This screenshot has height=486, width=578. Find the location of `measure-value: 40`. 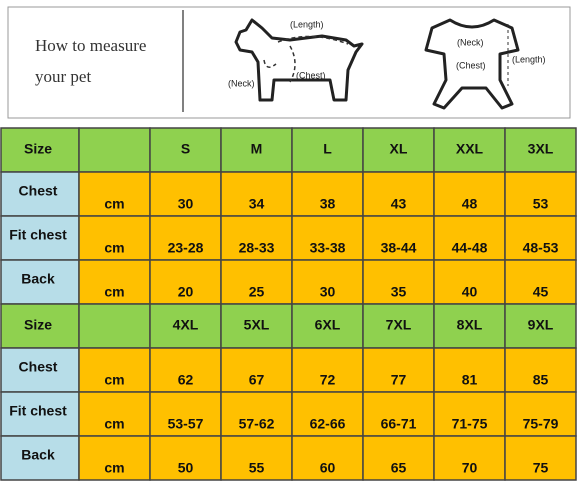

measure-value: 40 is located at coordinates (470, 292).